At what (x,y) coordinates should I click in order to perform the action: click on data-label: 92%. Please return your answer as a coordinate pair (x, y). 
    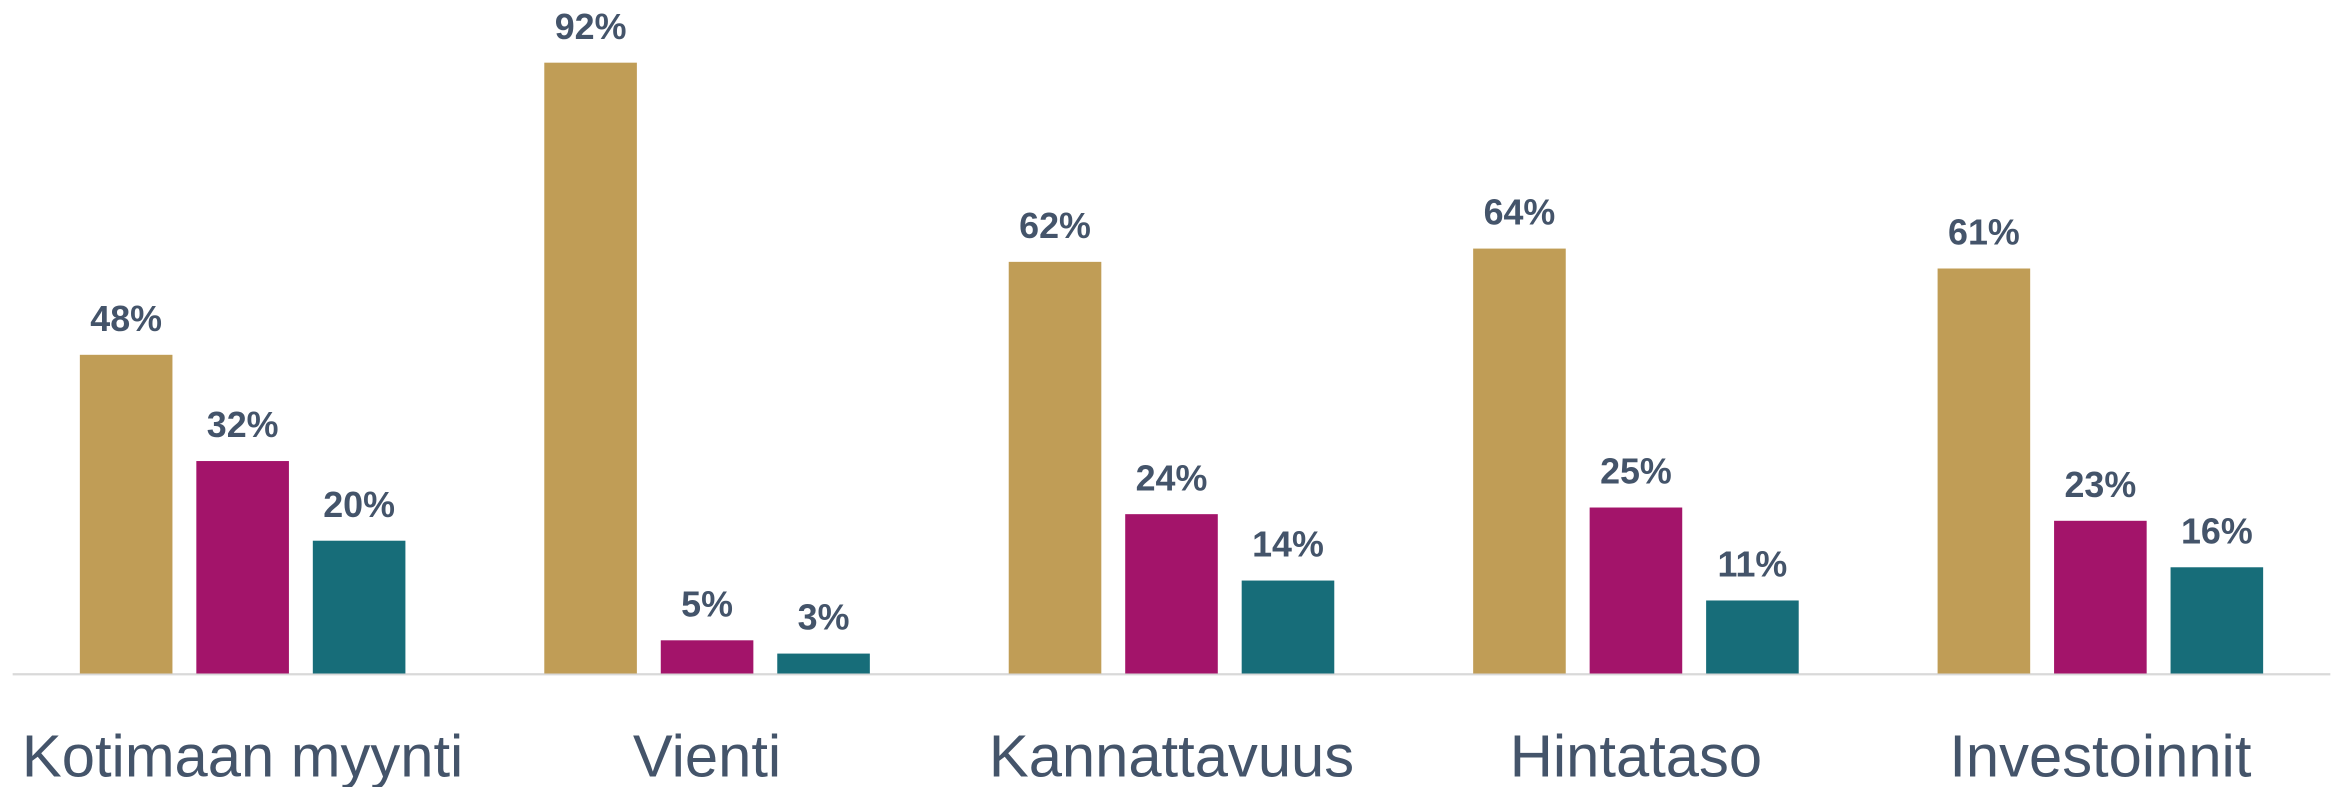
    Looking at the image, I should click on (591, 27).